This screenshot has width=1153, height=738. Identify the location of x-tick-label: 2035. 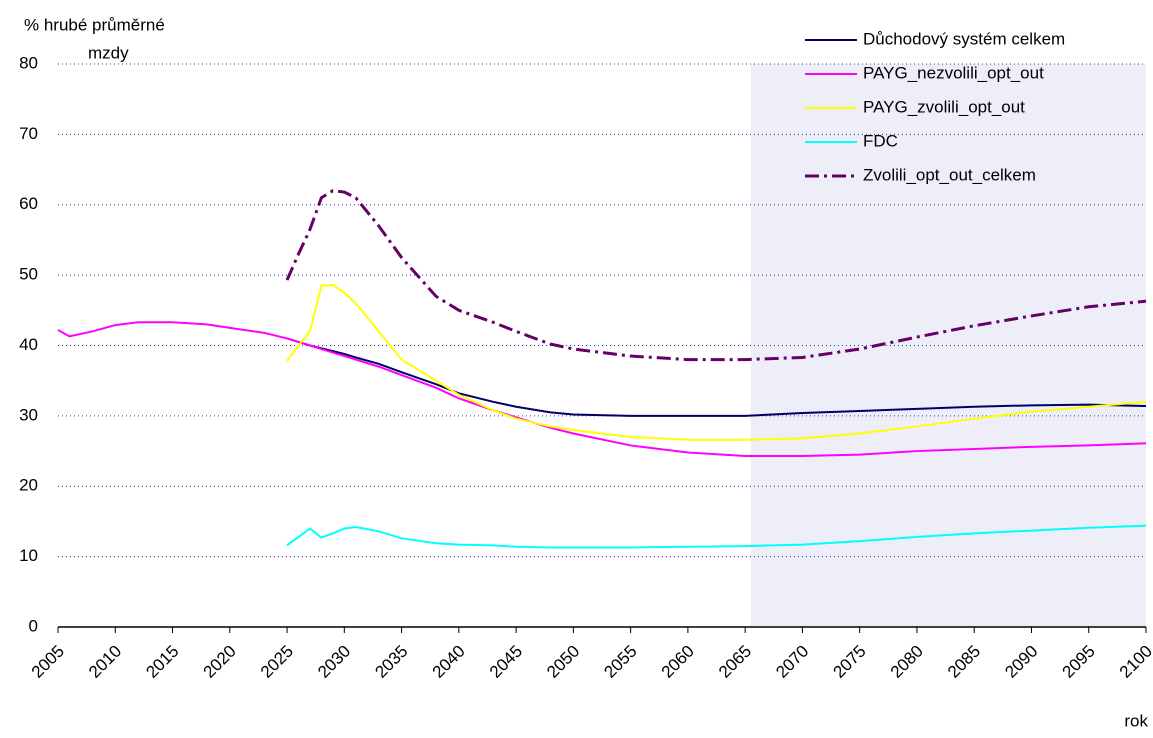
(391, 662).